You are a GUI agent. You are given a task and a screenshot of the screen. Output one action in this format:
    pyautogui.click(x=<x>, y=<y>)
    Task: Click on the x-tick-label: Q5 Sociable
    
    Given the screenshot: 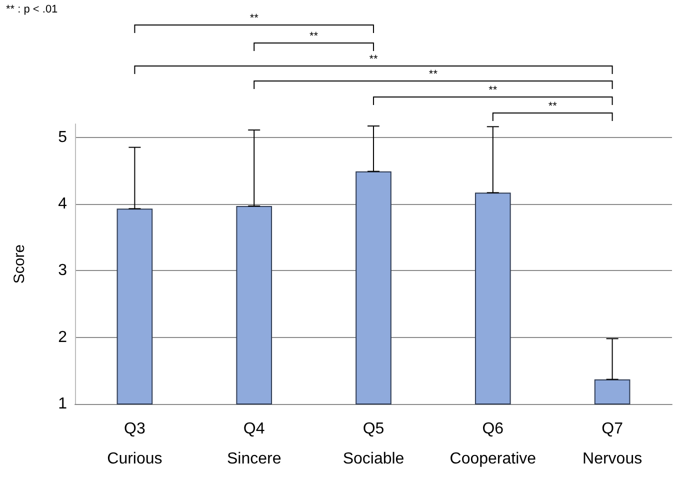 What is the action you would take?
    pyautogui.click(x=373, y=444)
    